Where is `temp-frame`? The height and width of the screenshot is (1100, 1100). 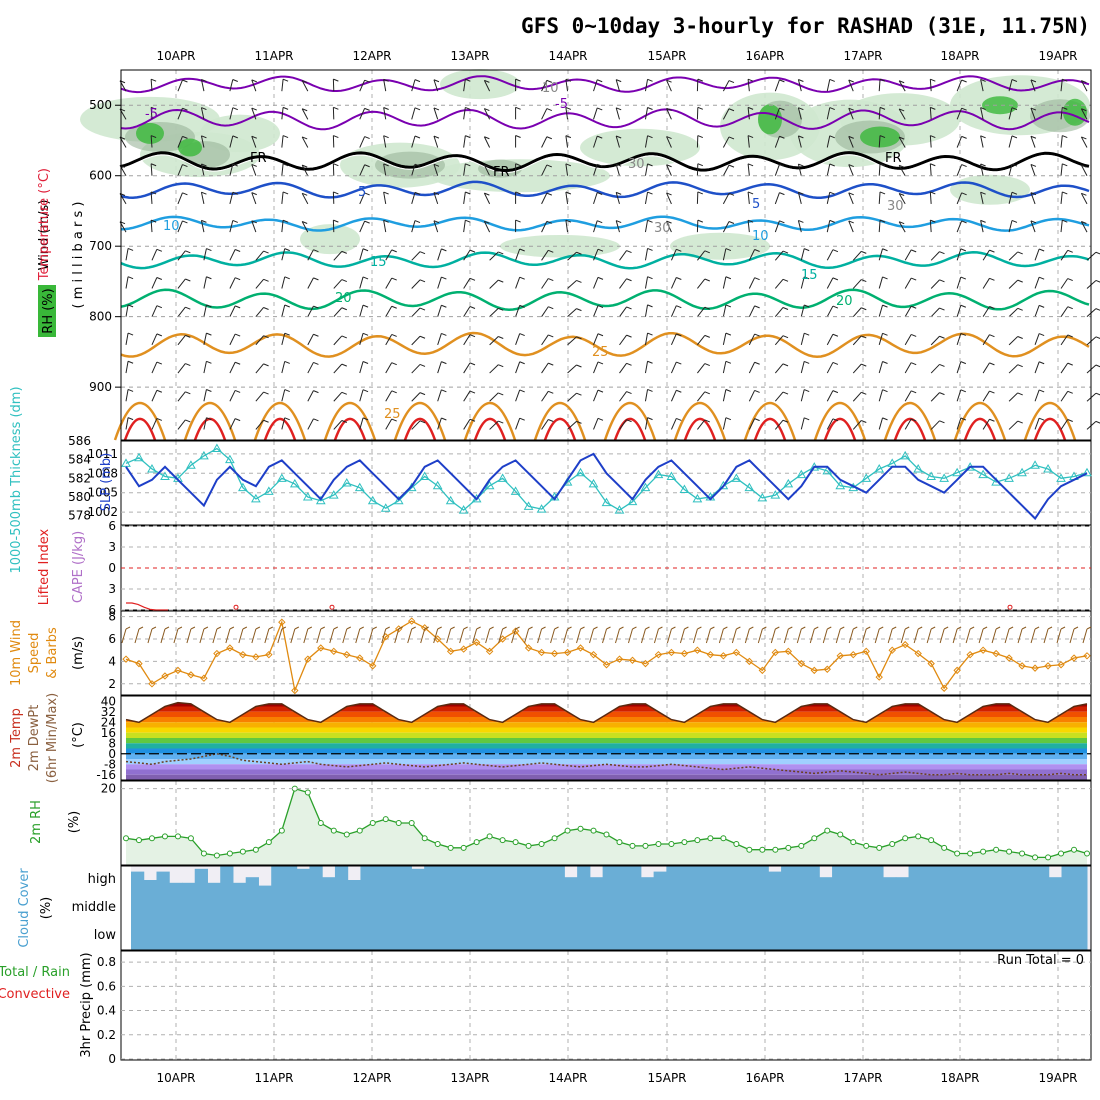 temp-frame is located at coordinates (606, 738).